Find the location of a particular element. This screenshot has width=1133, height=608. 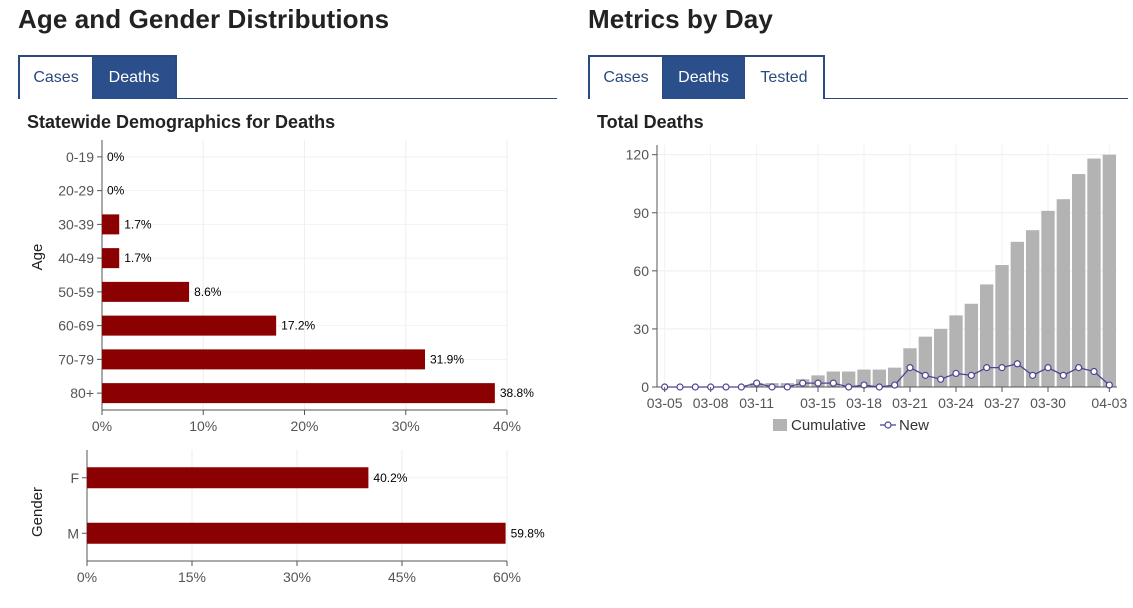

data-label: 8.6% is located at coordinates (208, 292).